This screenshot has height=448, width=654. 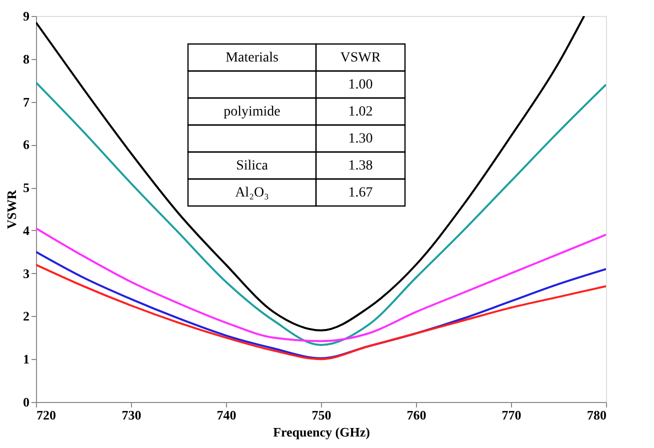 I want to click on annotation: 1.00, so click(x=360, y=85).